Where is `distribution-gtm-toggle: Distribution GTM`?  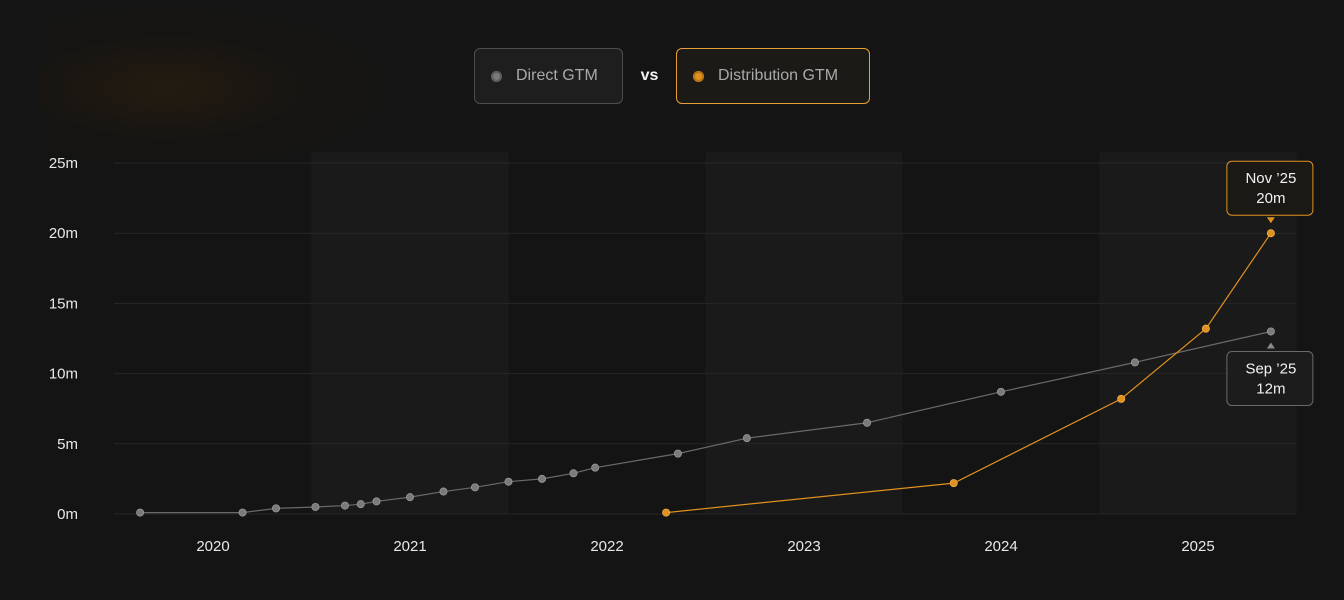
distribution-gtm-toggle: Distribution GTM is located at coordinates (773, 76).